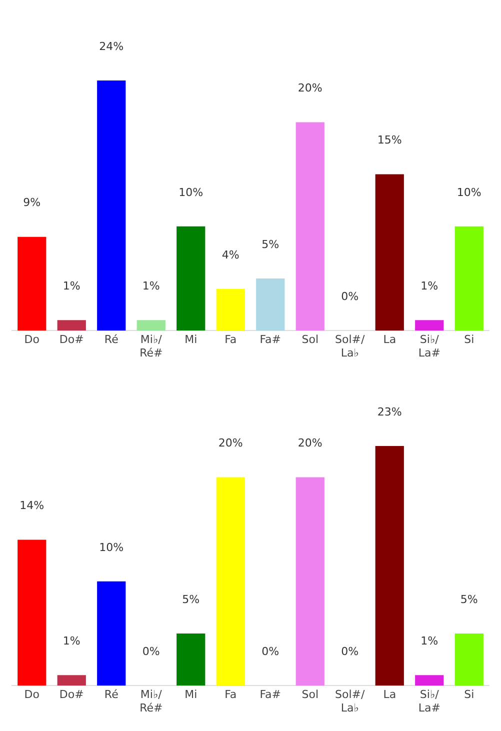  I want to click on data-label: 9%, so click(32, 203).